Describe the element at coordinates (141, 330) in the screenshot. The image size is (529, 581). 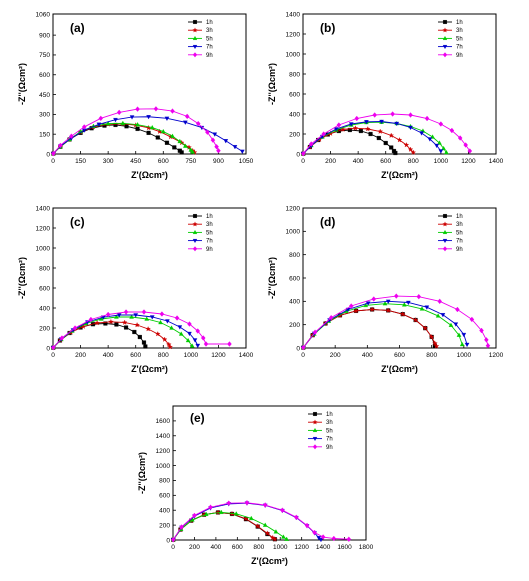
I see `series-9h` at that location.